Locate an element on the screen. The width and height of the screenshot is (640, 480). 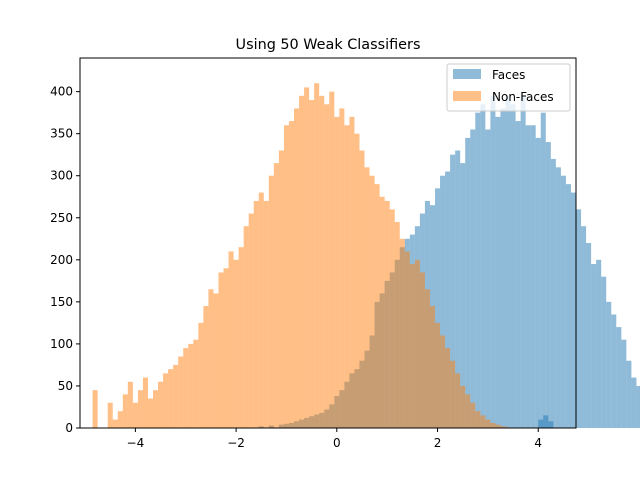
y-tick-label: 50 is located at coordinates (65, 386).